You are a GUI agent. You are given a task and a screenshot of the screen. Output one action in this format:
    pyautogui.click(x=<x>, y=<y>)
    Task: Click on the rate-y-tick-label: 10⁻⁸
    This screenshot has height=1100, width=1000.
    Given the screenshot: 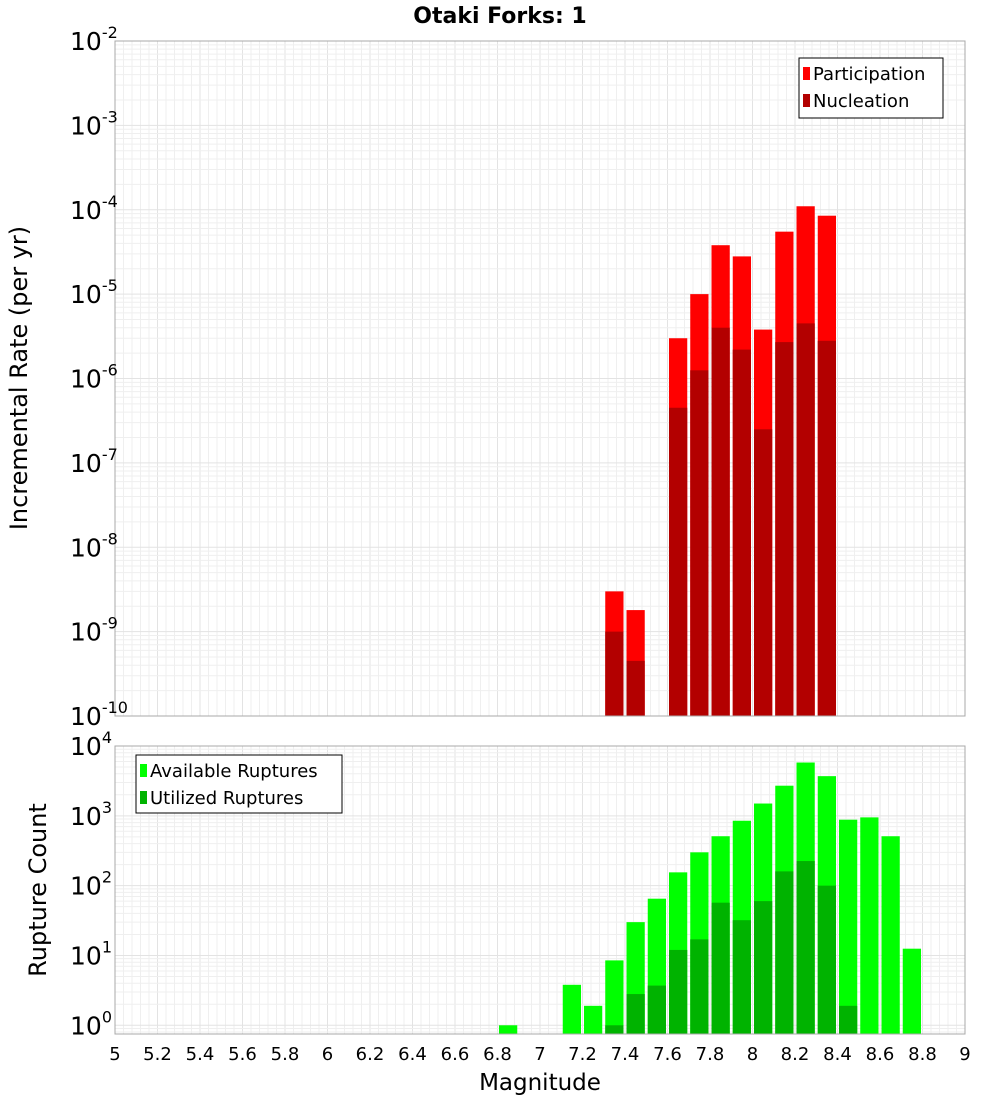 What is the action you would take?
    pyautogui.click(x=94, y=545)
    